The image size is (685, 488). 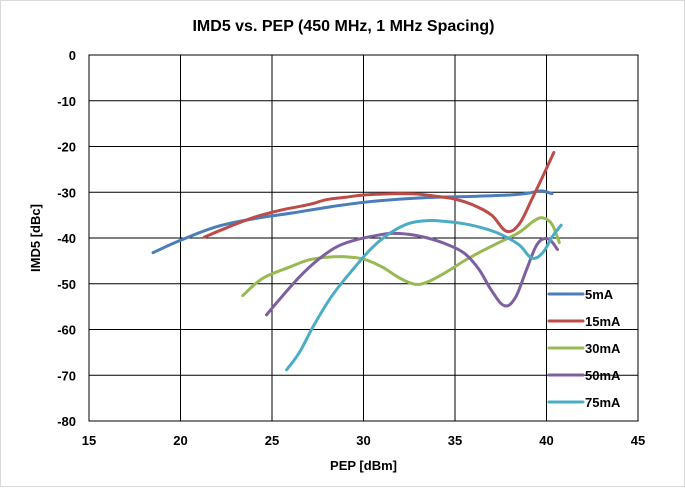 I want to click on x-tick-label: 15, so click(x=89, y=440).